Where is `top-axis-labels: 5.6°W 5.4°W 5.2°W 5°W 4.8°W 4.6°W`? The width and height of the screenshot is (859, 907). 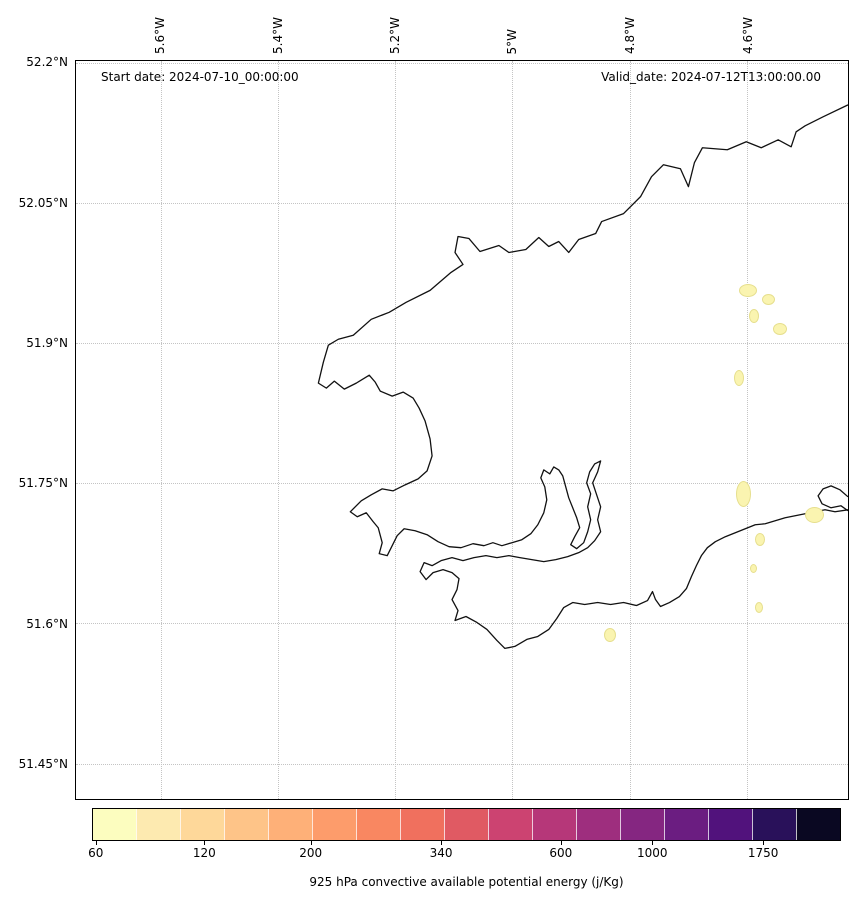 top-axis-labels: 5.6°W 5.4°W 5.2°W 5°W 4.8°W 4.6°W is located at coordinates (429, 30).